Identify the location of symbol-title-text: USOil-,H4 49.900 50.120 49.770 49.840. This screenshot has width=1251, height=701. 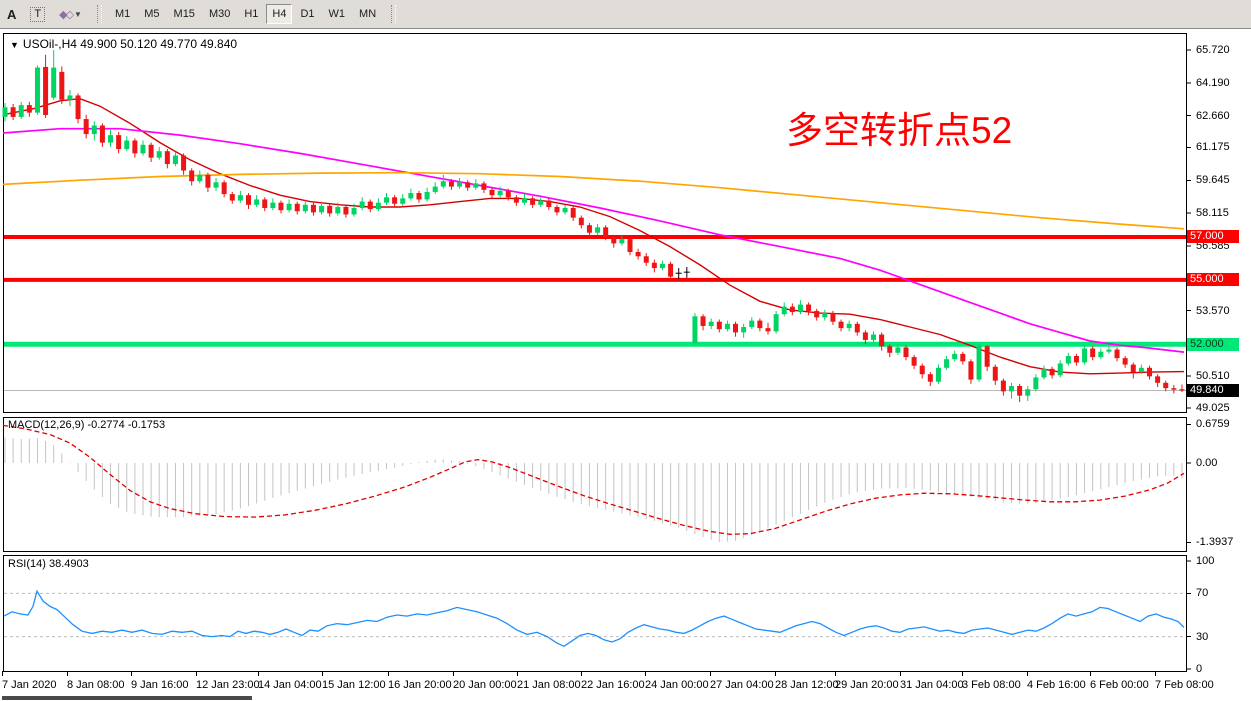
(130, 44).